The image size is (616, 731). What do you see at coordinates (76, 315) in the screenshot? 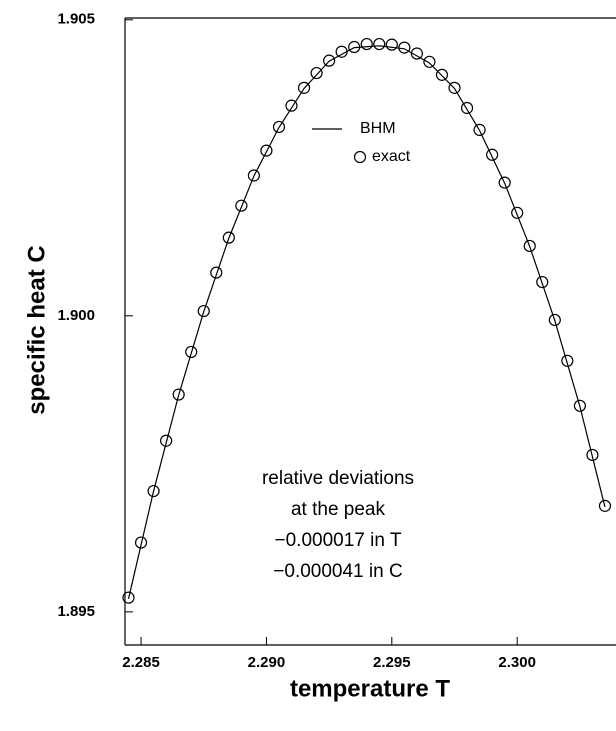
I see `y-tick-label: 1.900` at bounding box center [76, 315].